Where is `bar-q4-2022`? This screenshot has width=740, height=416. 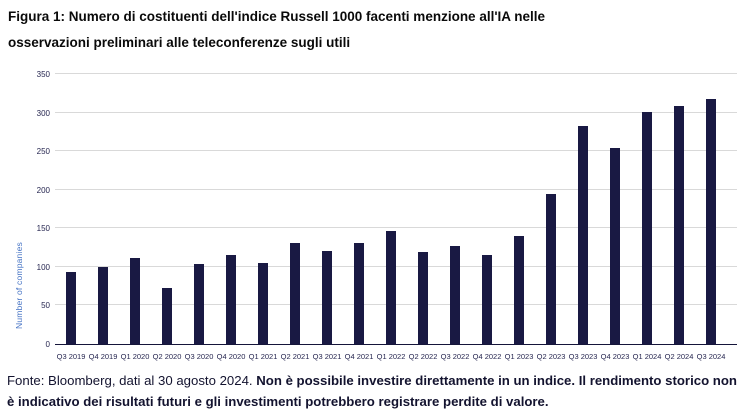
bar-q4-2022 is located at coordinates (487, 299).